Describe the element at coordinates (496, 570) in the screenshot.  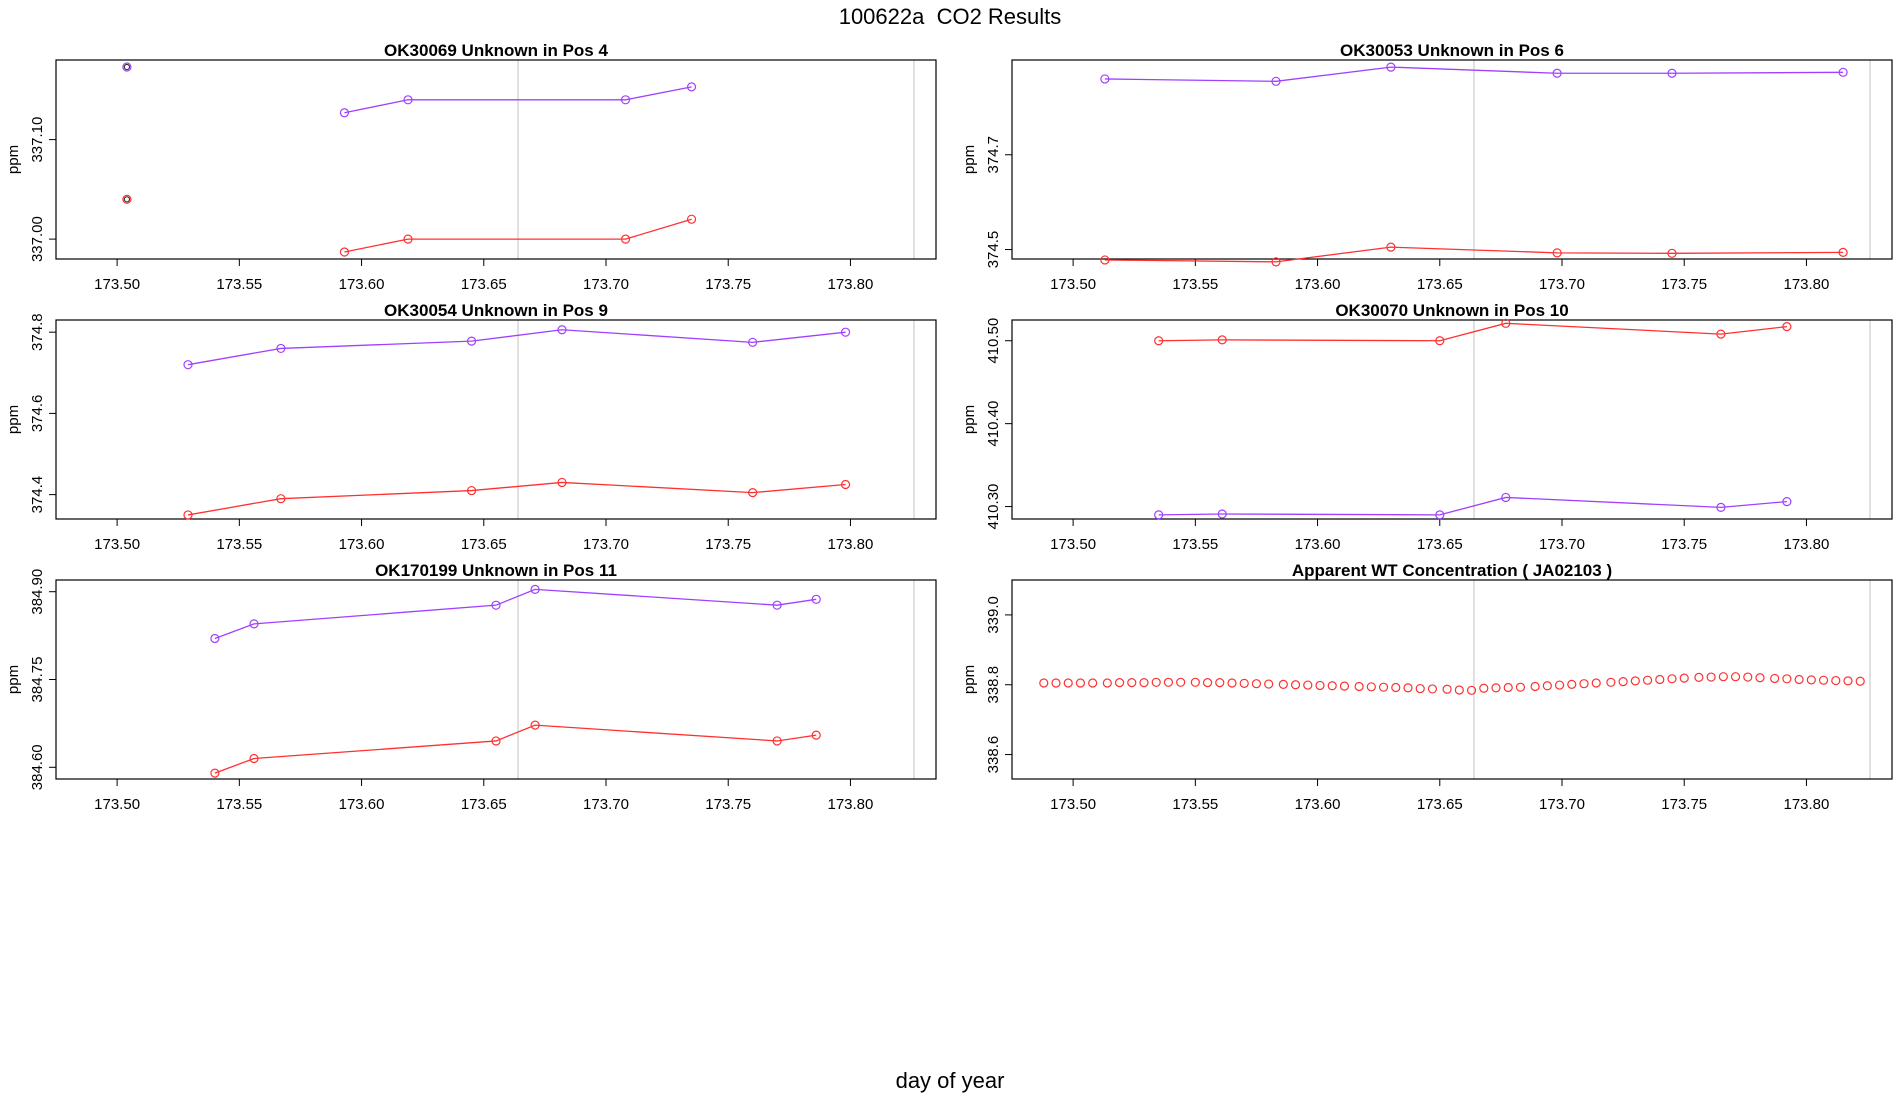
I see `panel-title: OK170199 Unknown in Pos 11` at that location.